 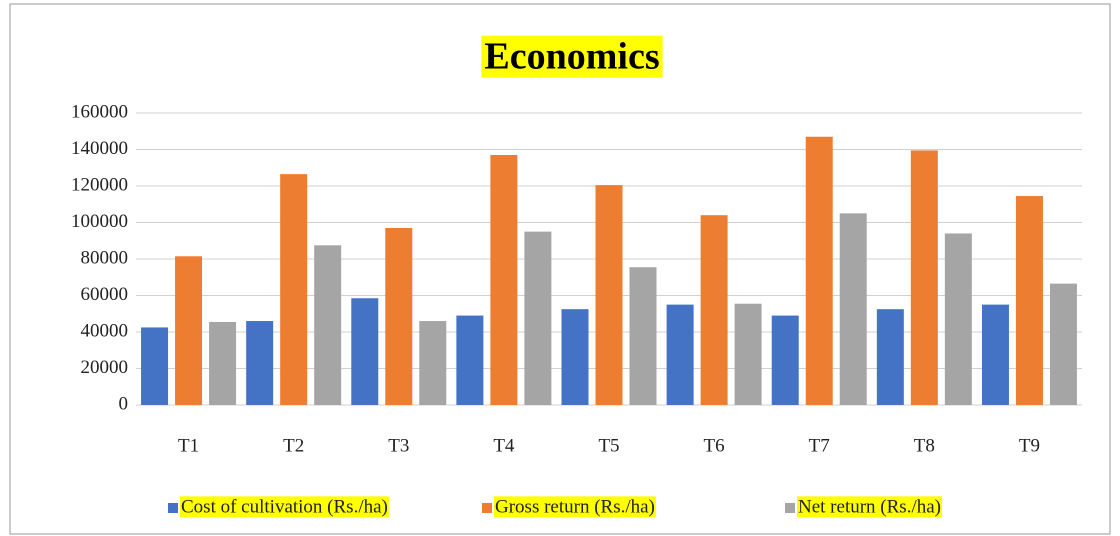 I want to click on chart-title: Economics, so click(x=571, y=57).